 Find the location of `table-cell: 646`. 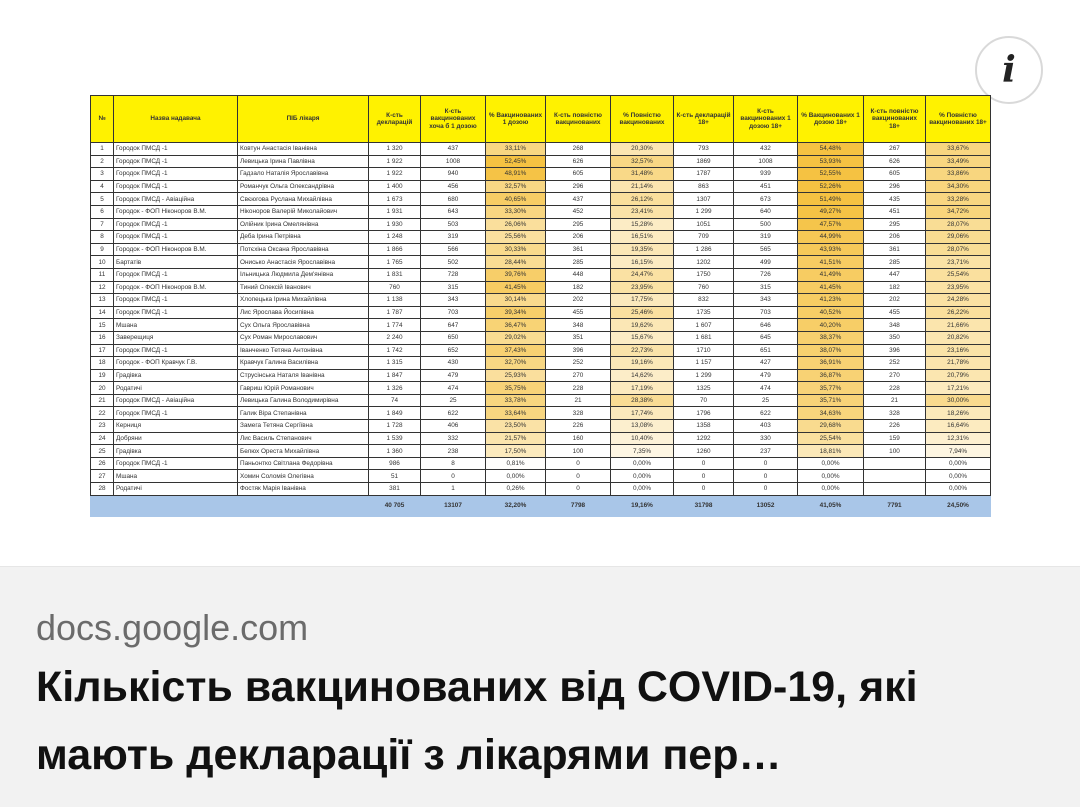

table-cell: 646 is located at coordinates (765, 325).